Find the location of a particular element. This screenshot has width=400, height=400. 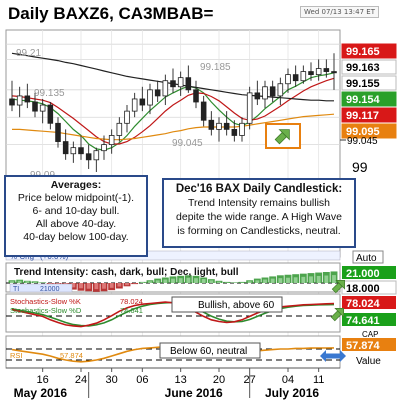

stoch-right-k: 78.024 is located at coordinates (363, 304).